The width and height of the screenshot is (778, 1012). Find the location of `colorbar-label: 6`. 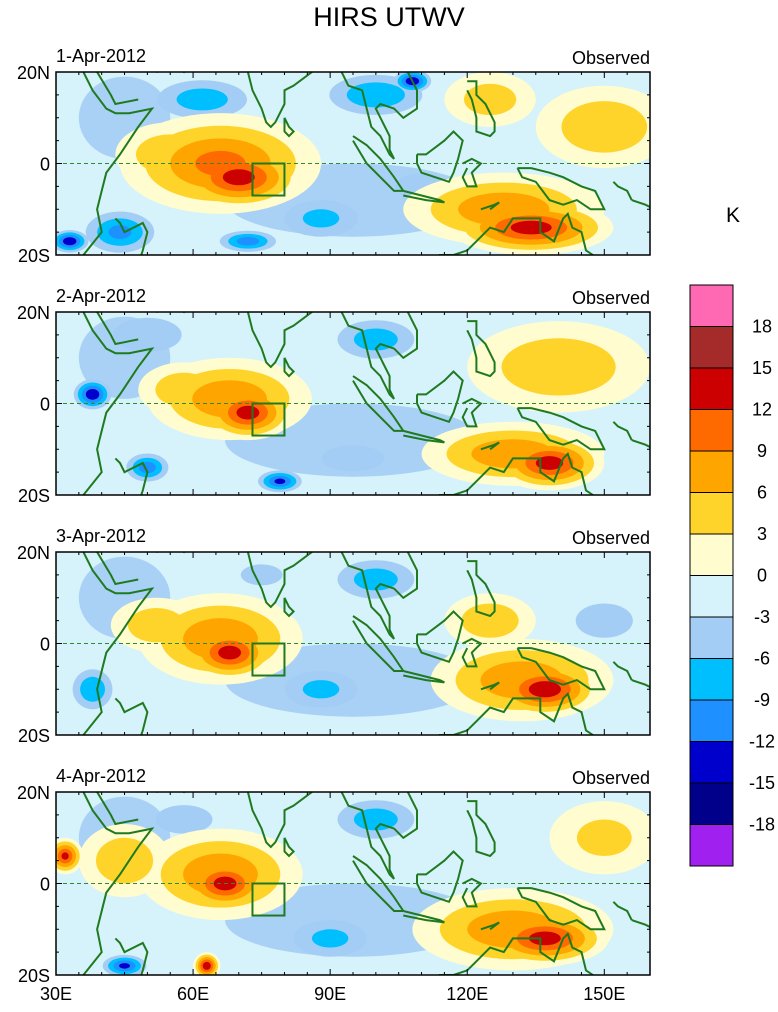

colorbar-label: 6 is located at coordinates (762, 493).